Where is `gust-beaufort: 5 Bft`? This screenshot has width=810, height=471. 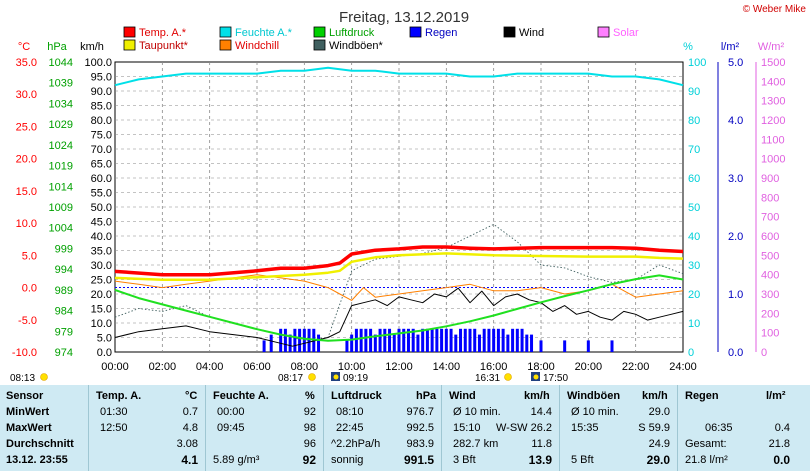
gust-beaufort: 5 Bft is located at coordinates (582, 460).